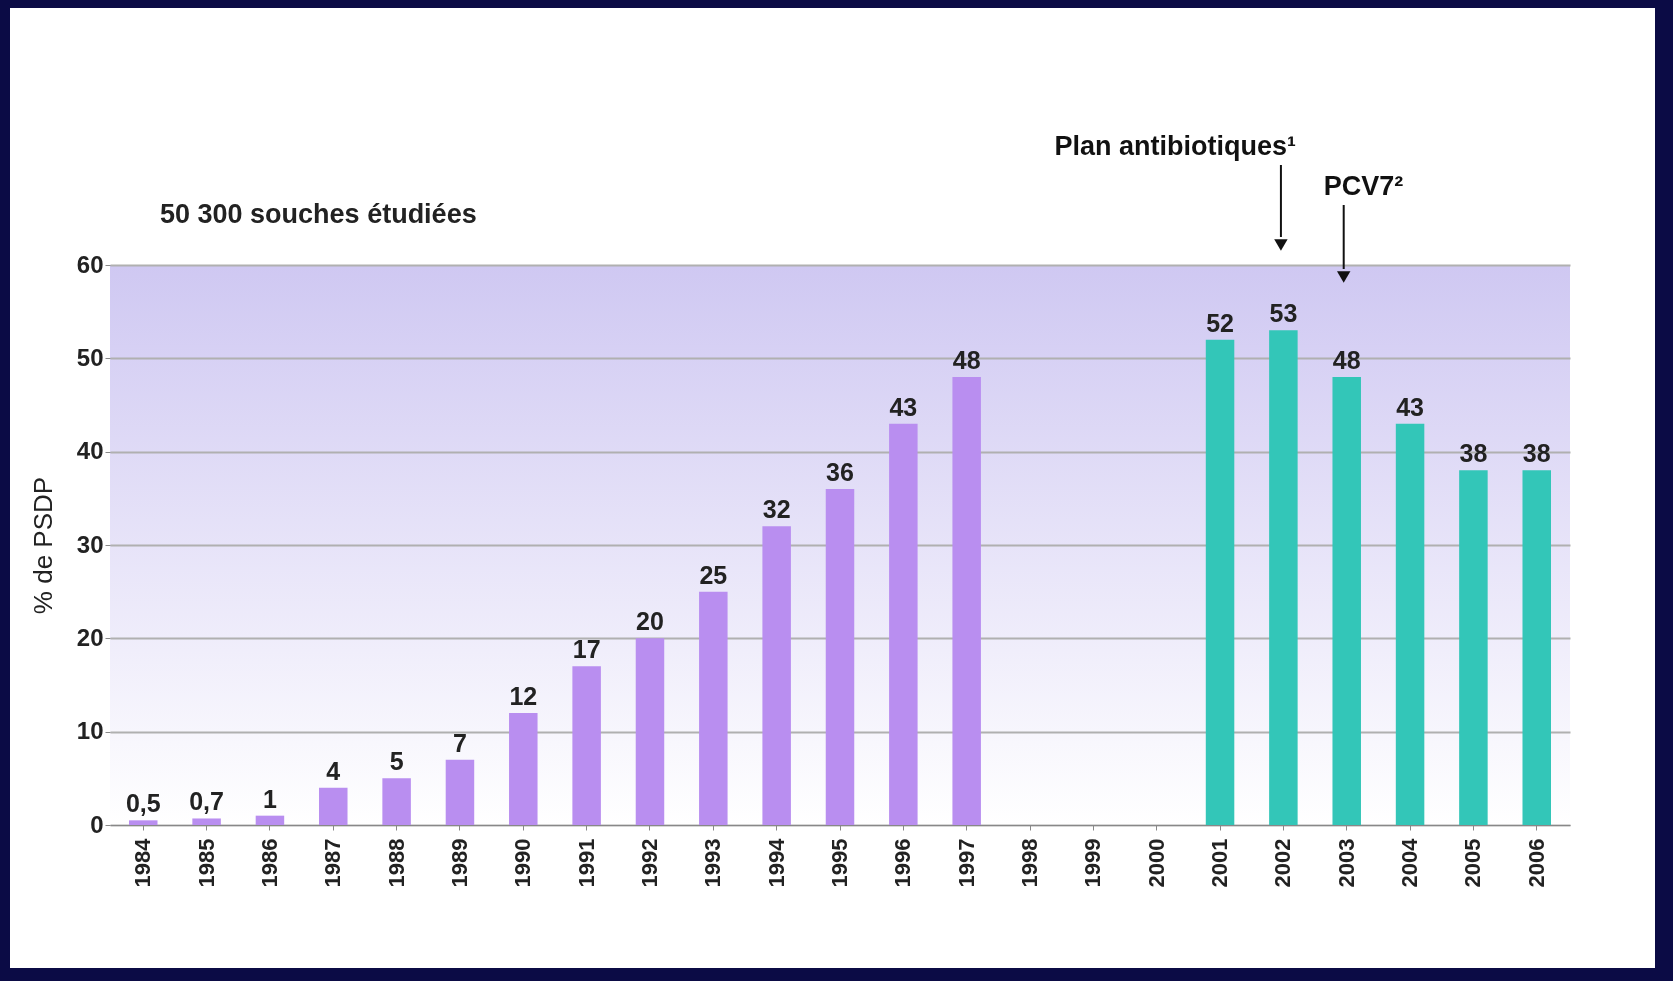 This screenshot has height=981, width=1673. Describe the element at coordinates (586, 649) in the screenshot. I see `data-label: 17` at that location.